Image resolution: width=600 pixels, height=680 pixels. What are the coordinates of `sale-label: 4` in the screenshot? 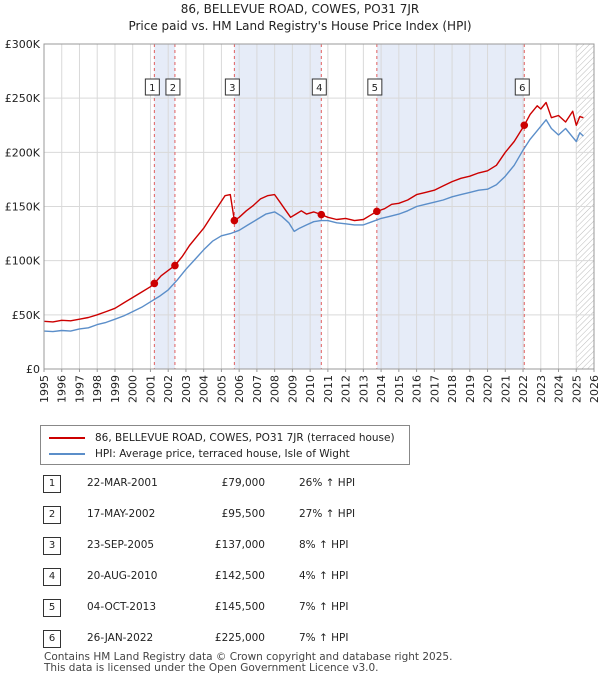 It's located at (319, 88).